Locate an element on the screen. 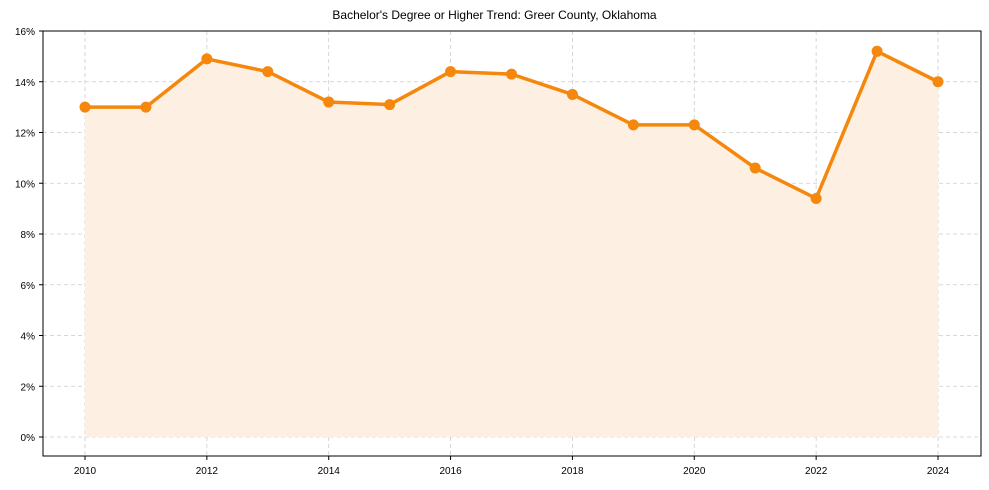  x-tick-label: 2010 is located at coordinates (85, 471).